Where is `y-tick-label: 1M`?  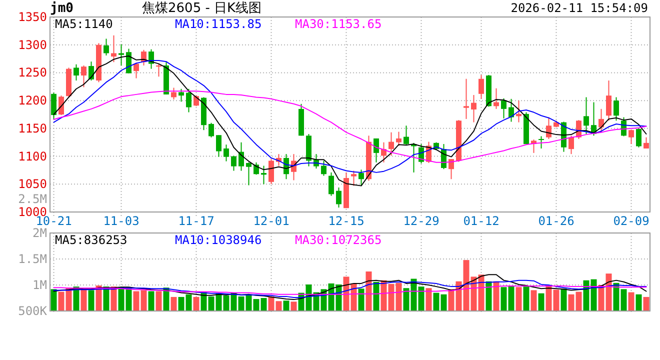 y-tick-label: 1M is located at coordinates (39, 285).